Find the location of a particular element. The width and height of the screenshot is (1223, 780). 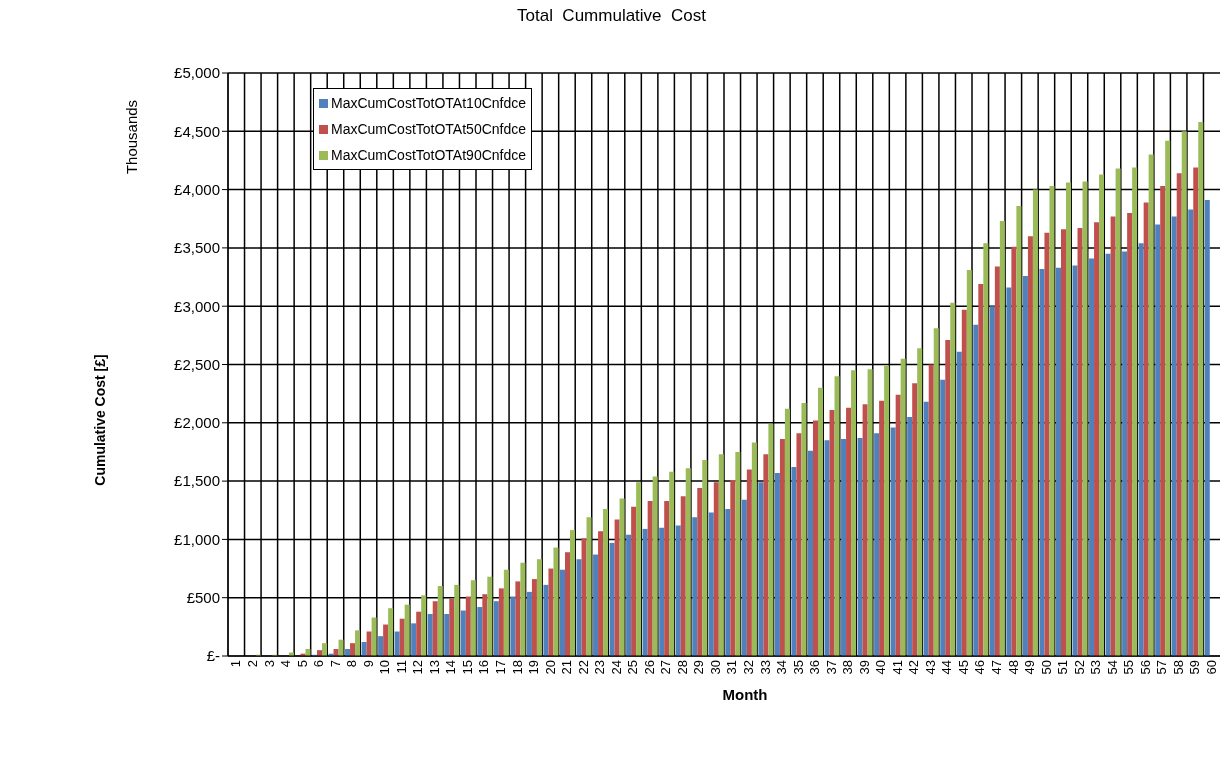

x-tick-label: 20 is located at coordinates (550, 667).